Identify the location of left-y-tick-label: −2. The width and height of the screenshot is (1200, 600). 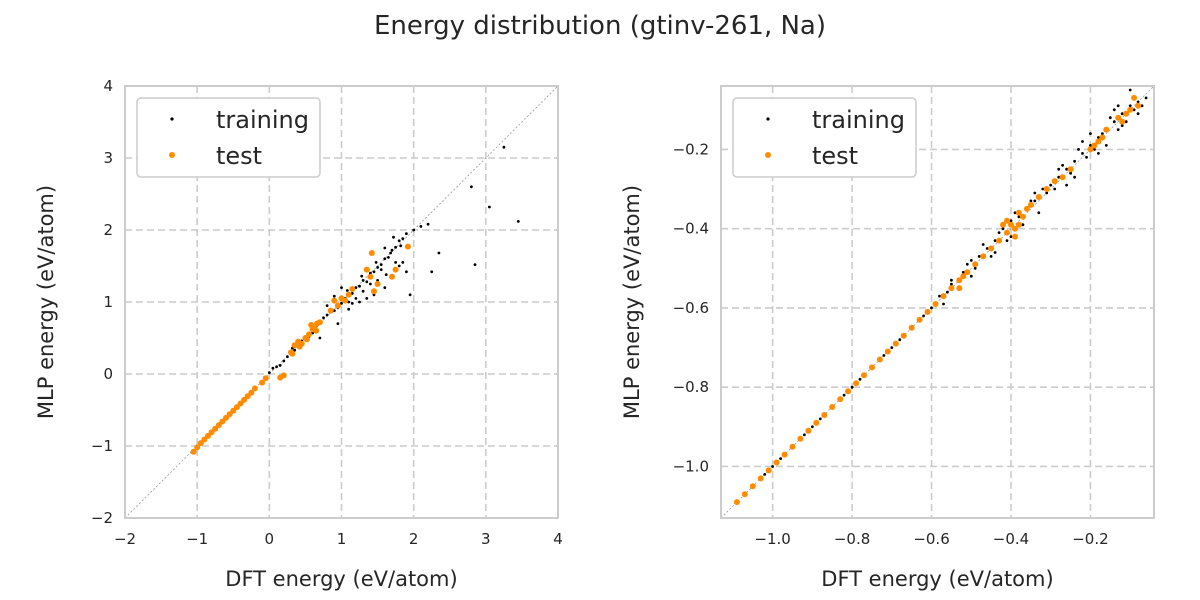
(102, 518).